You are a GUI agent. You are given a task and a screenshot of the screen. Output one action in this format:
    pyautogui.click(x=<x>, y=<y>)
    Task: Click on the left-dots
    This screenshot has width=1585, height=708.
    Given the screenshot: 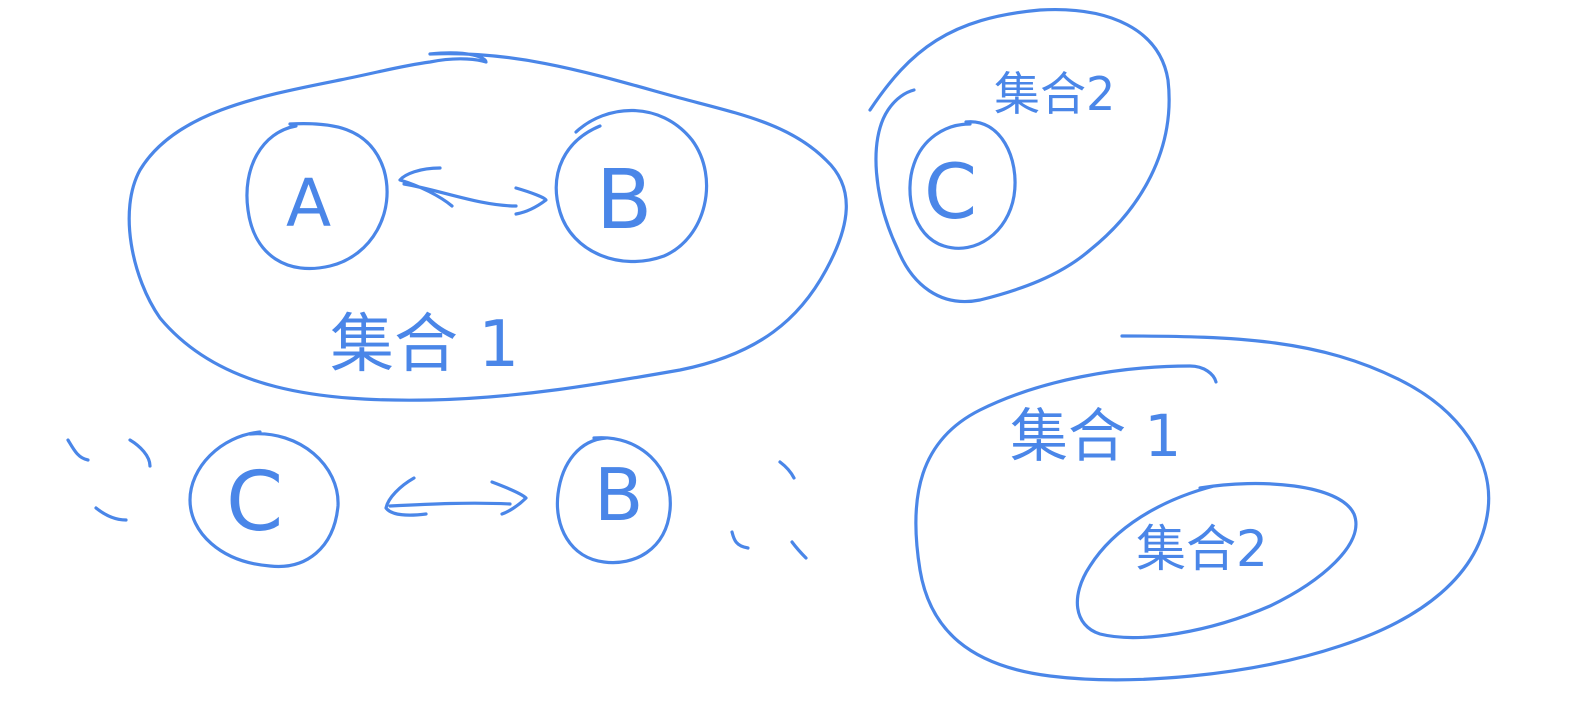 What is the action you would take?
    pyautogui.click(x=109, y=480)
    